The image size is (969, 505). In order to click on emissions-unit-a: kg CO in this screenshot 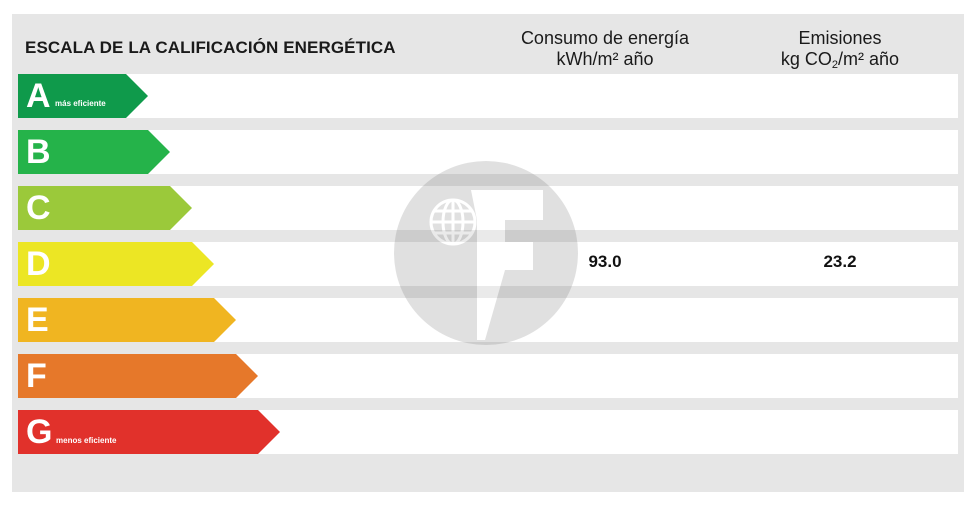, I will do `click(806, 59)`.